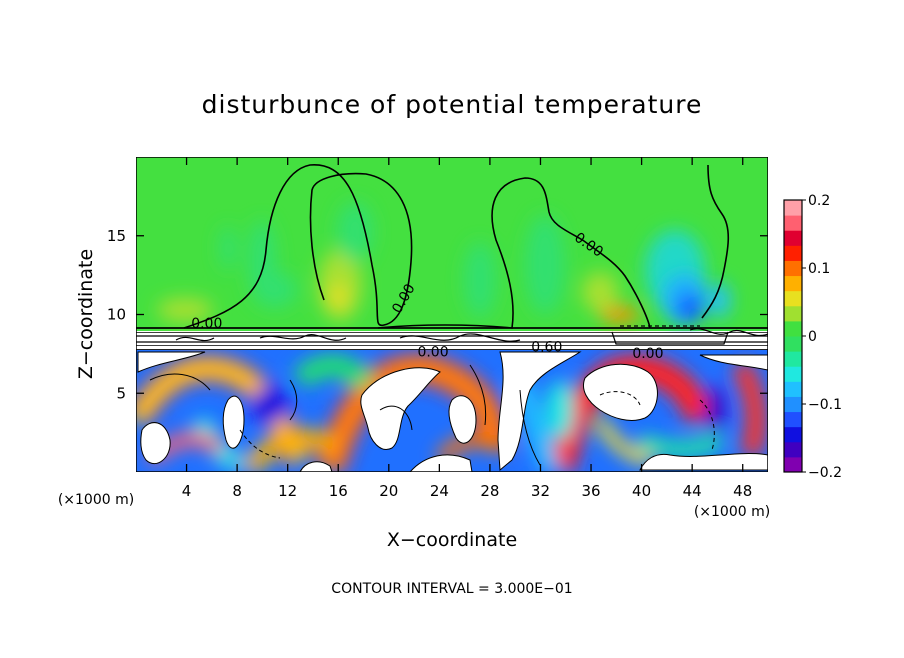  What do you see at coordinates (825, 473) in the screenshot?
I see `colorbar-tick-label: −0.2` at bounding box center [825, 473].